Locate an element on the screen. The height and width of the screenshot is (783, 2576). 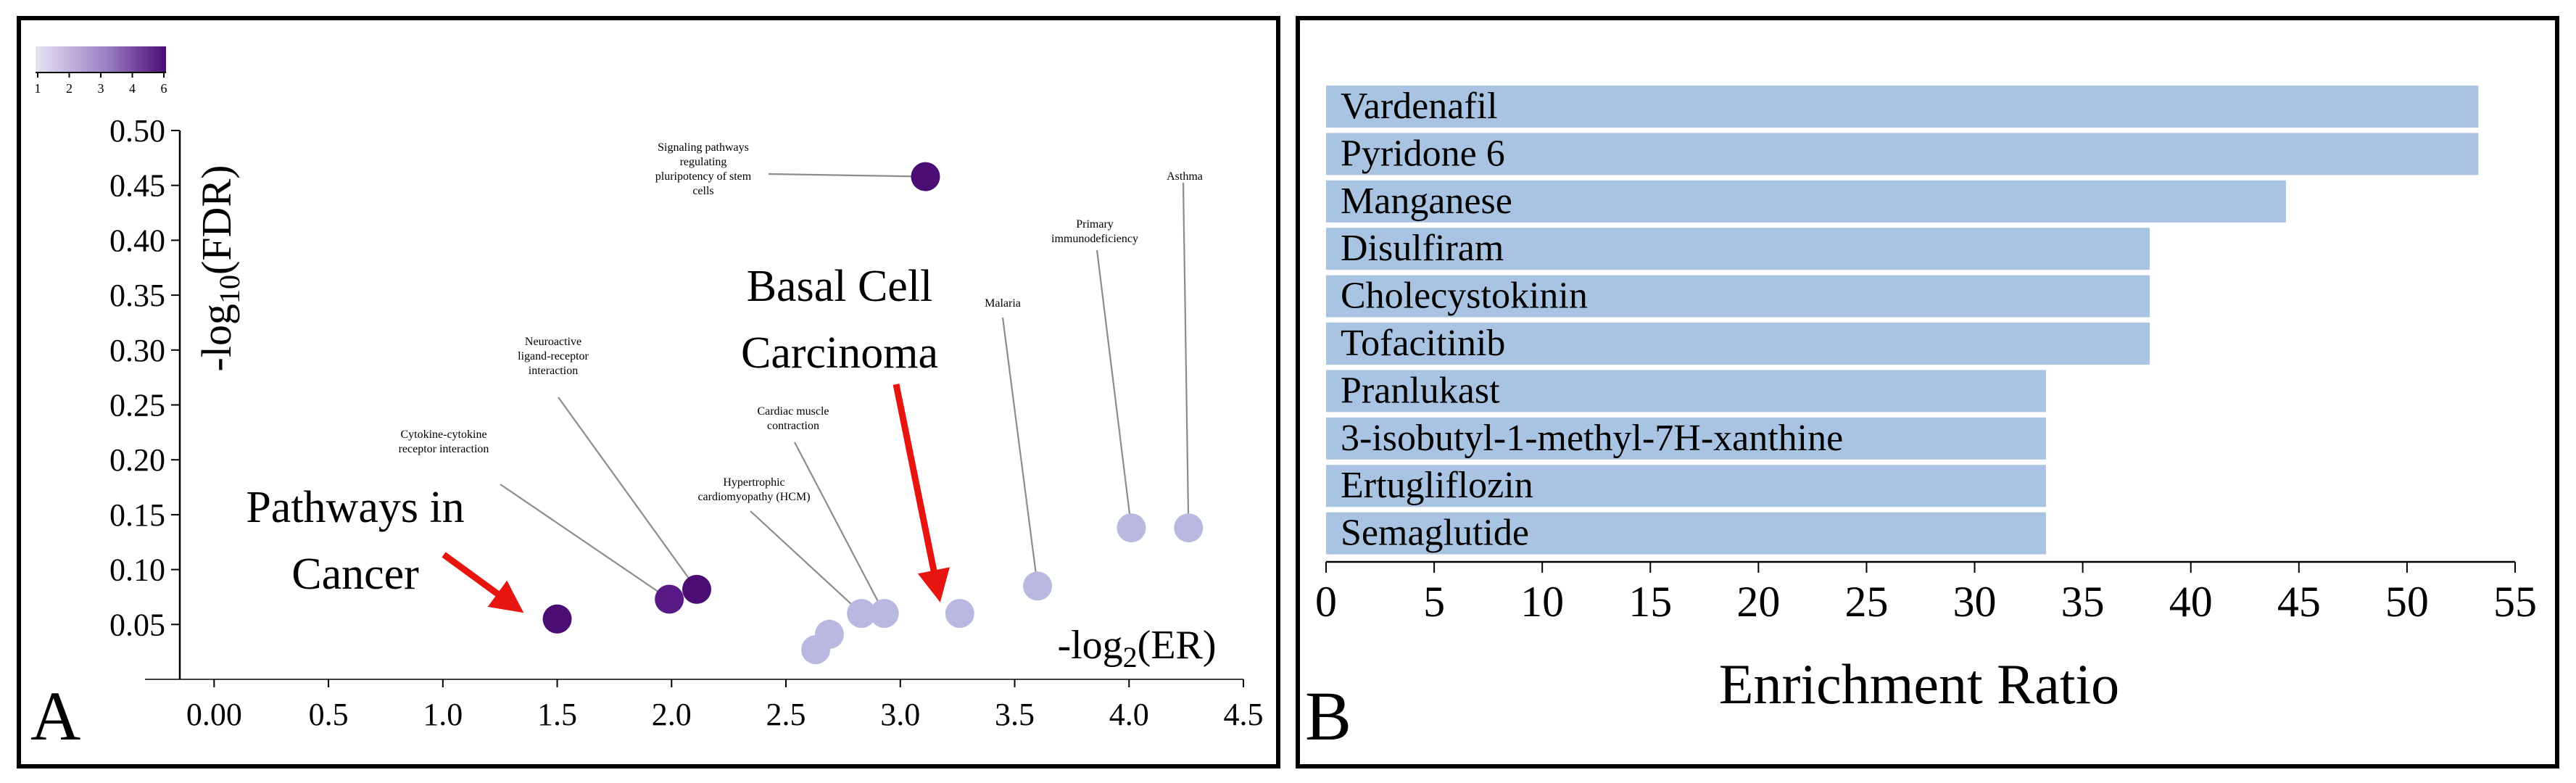
y-tick-label: 0.50 is located at coordinates (137, 131).